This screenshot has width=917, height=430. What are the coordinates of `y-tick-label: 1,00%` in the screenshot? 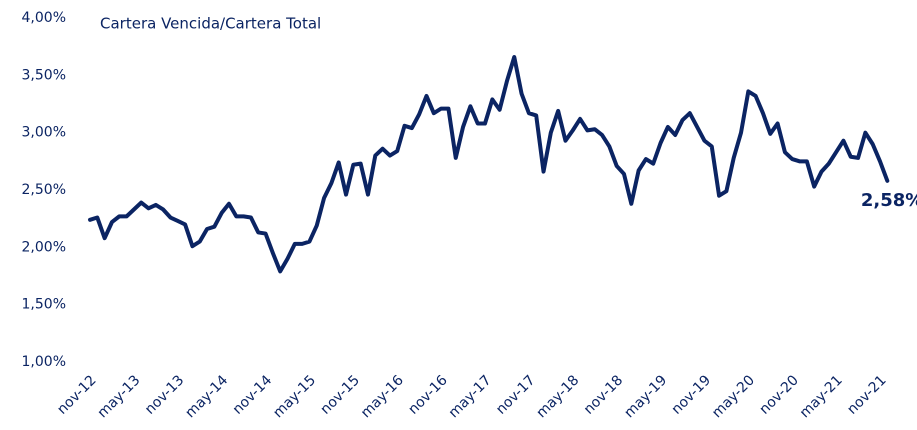 It's located at (44, 362).